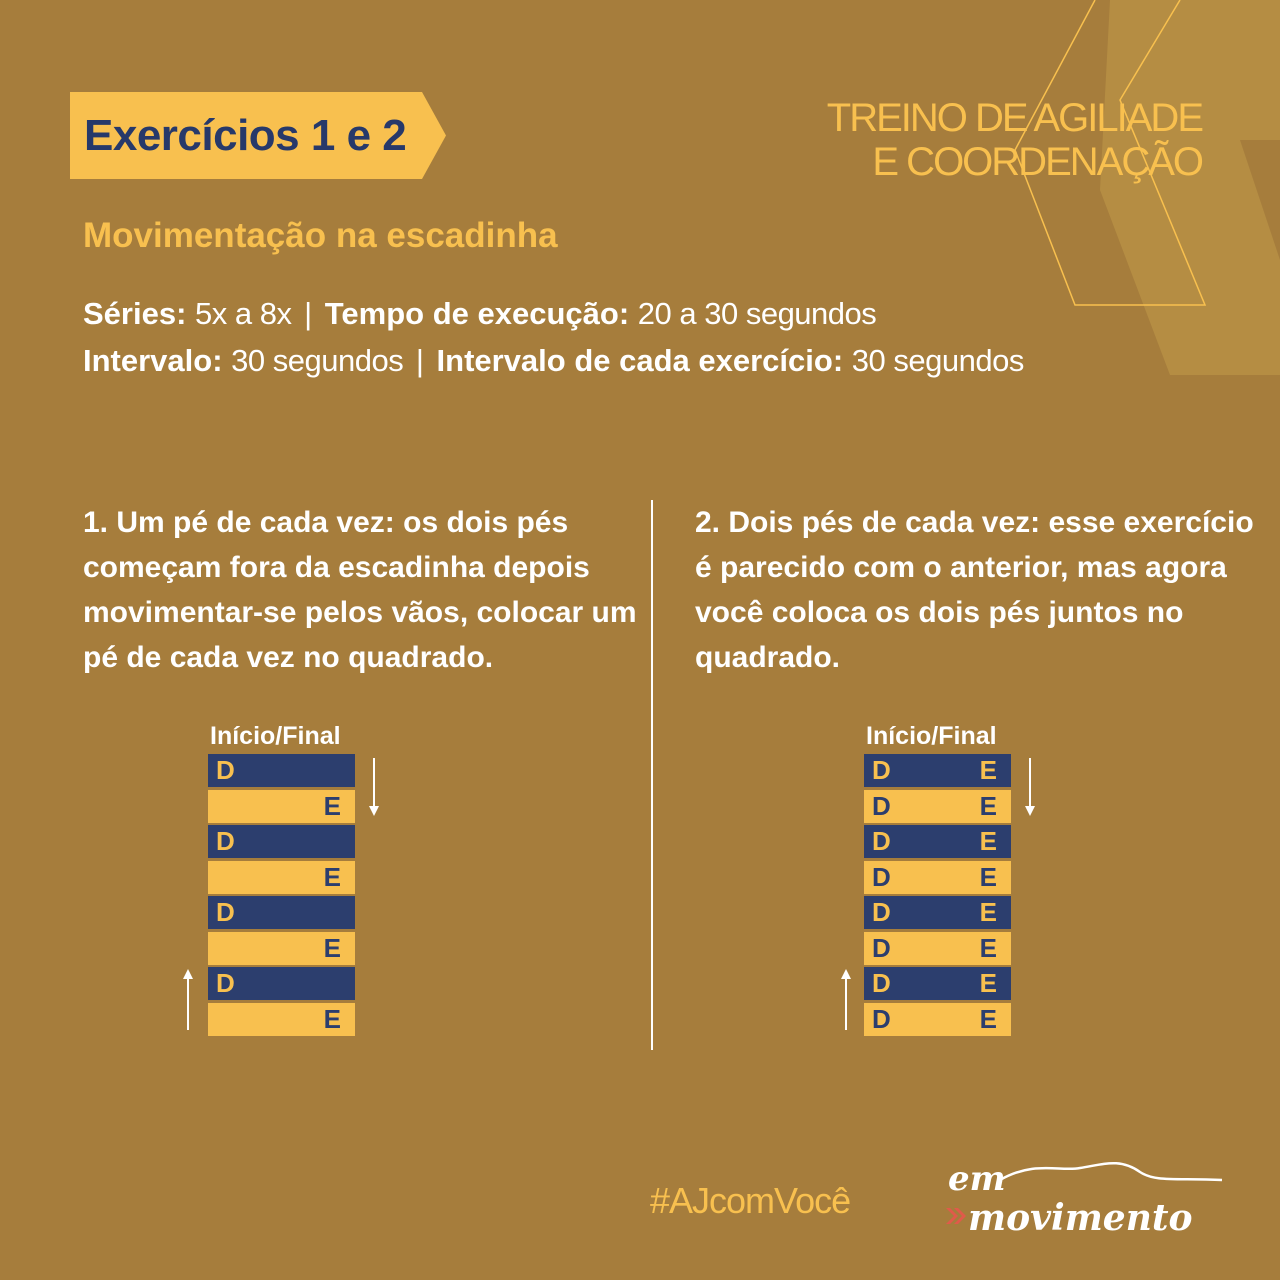  I want to click on exercise-interval-label: Intervalo de cada exercício:, so click(640, 360).